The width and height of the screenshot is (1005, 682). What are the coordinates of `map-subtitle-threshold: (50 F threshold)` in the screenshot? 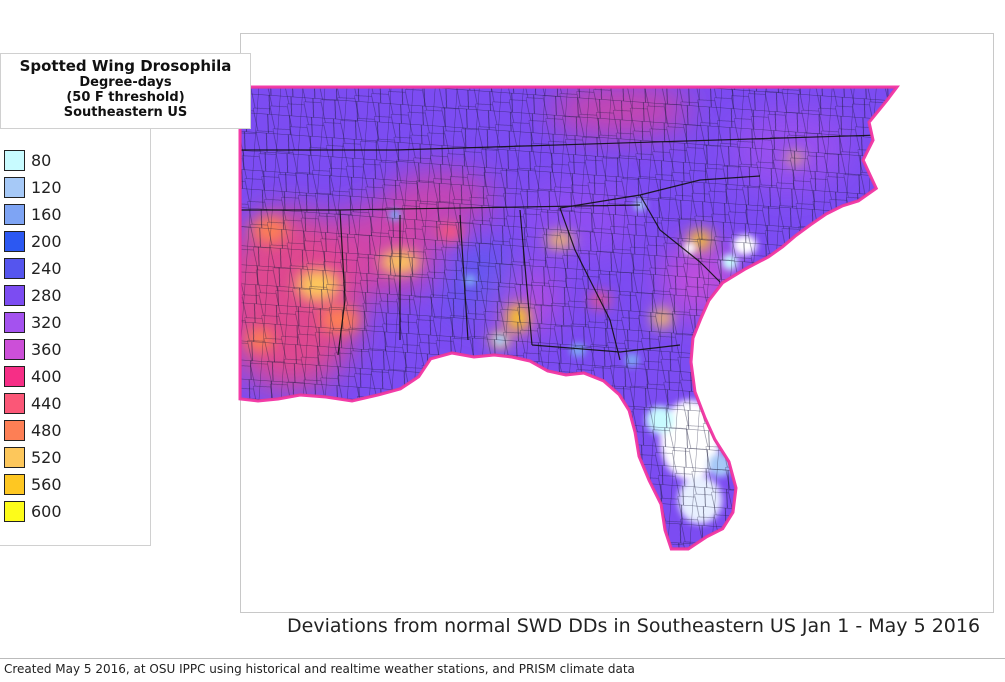 It's located at (125, 97).